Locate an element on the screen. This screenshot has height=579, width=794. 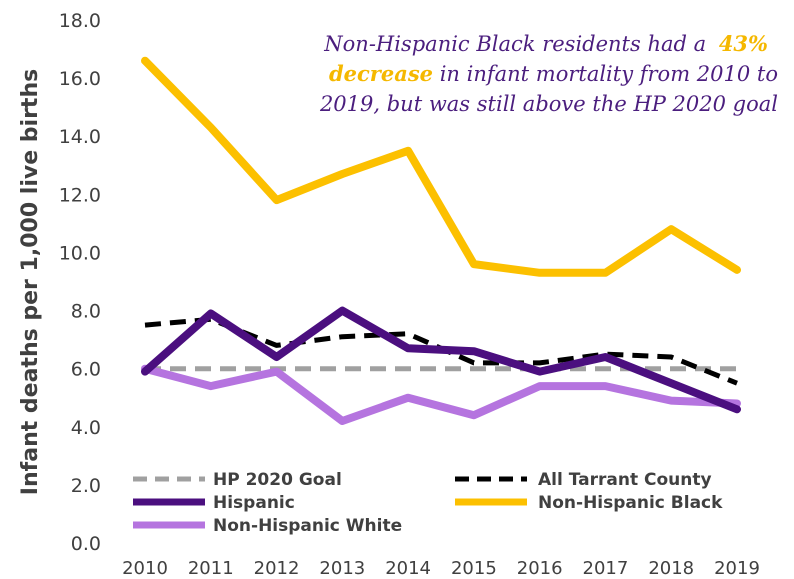
annotation-line-1-text: Non-Hispanic Black residents had a is located at coordinates (518, 44).